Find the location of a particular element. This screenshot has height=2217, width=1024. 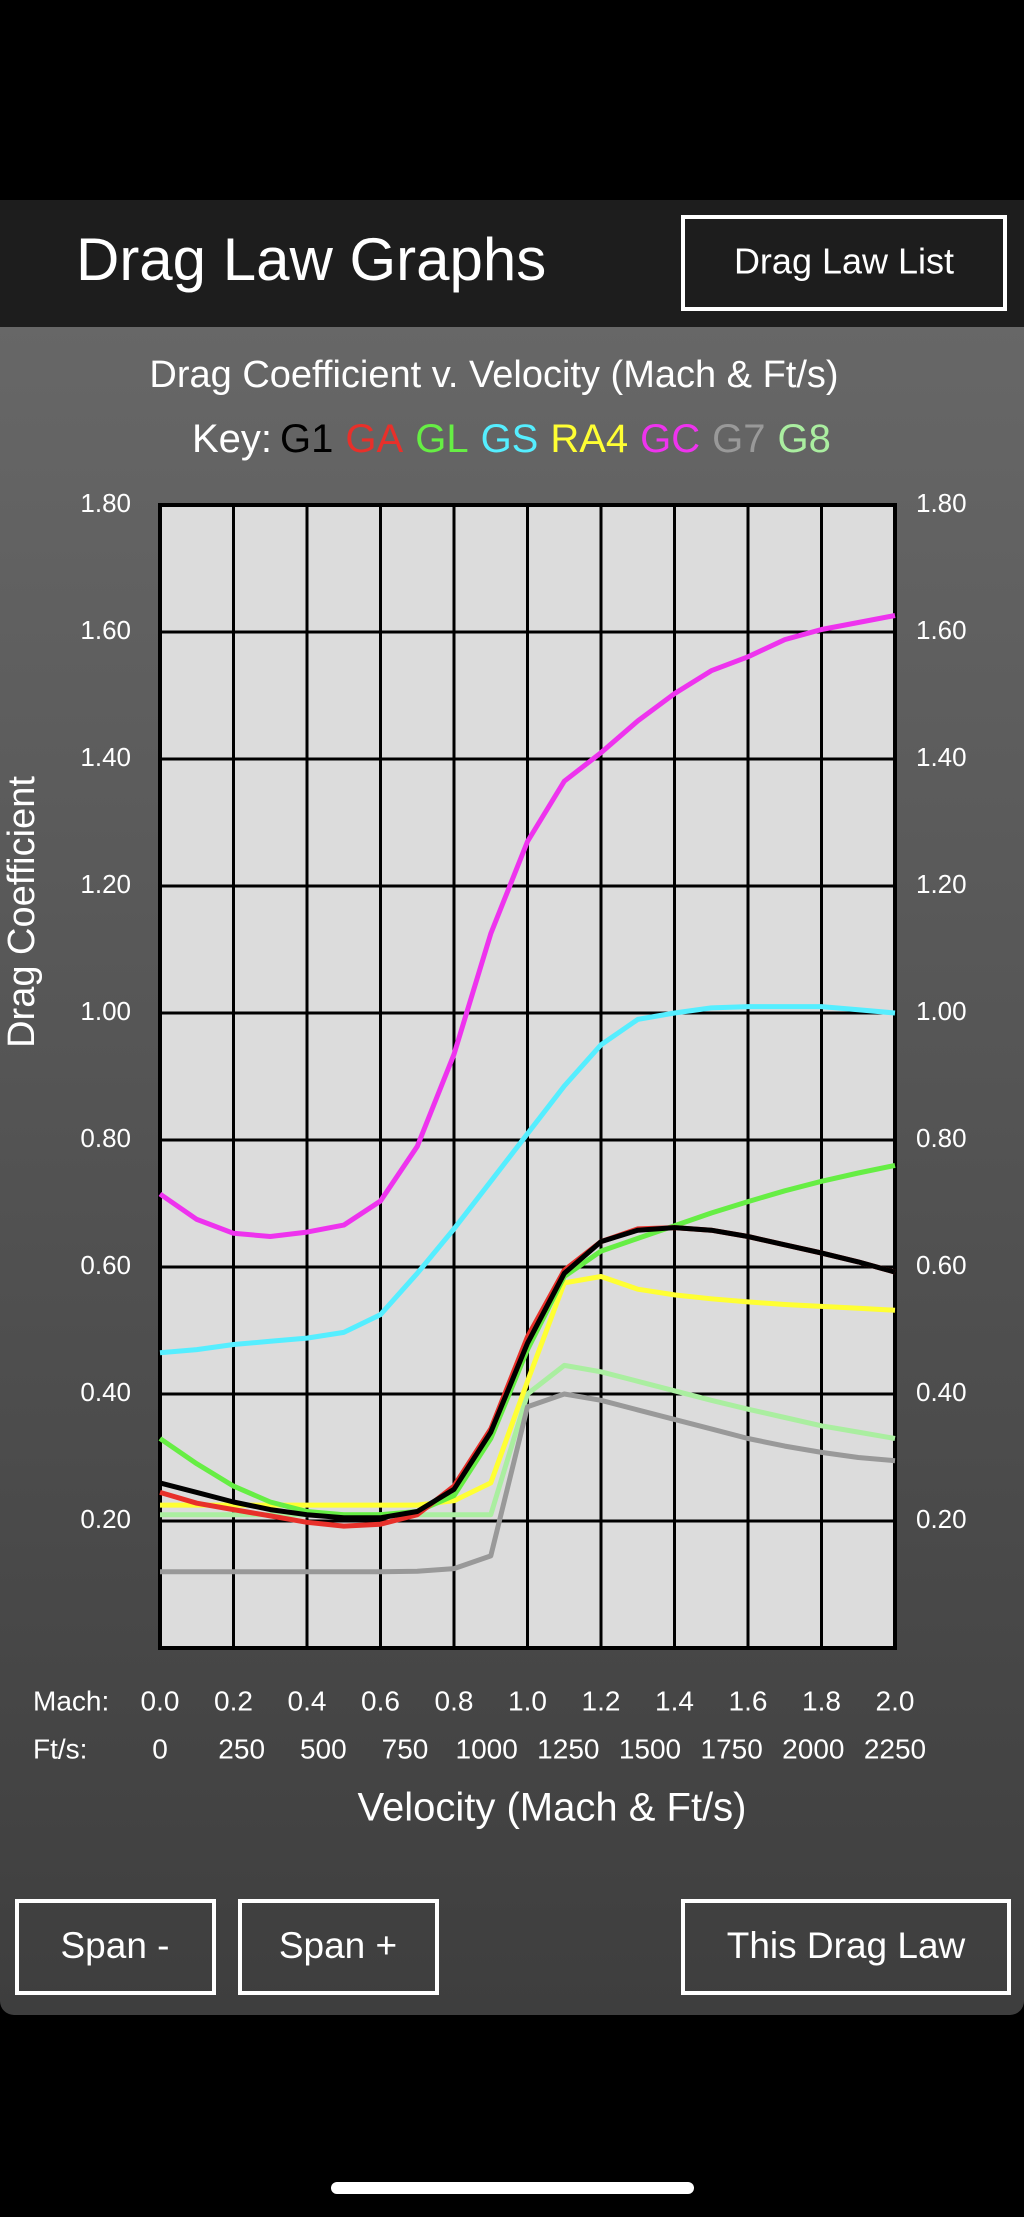

y-tick-label: 1.20 is located at coordinates (105, 884).